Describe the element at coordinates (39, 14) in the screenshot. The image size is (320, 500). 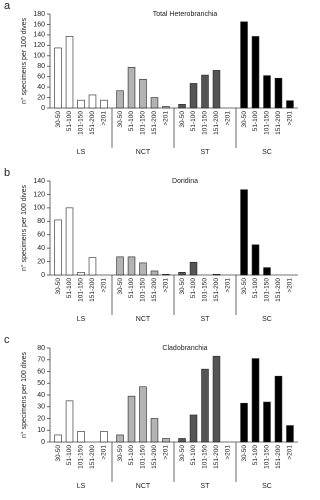
I see `y-tick-label: 180` at that location.